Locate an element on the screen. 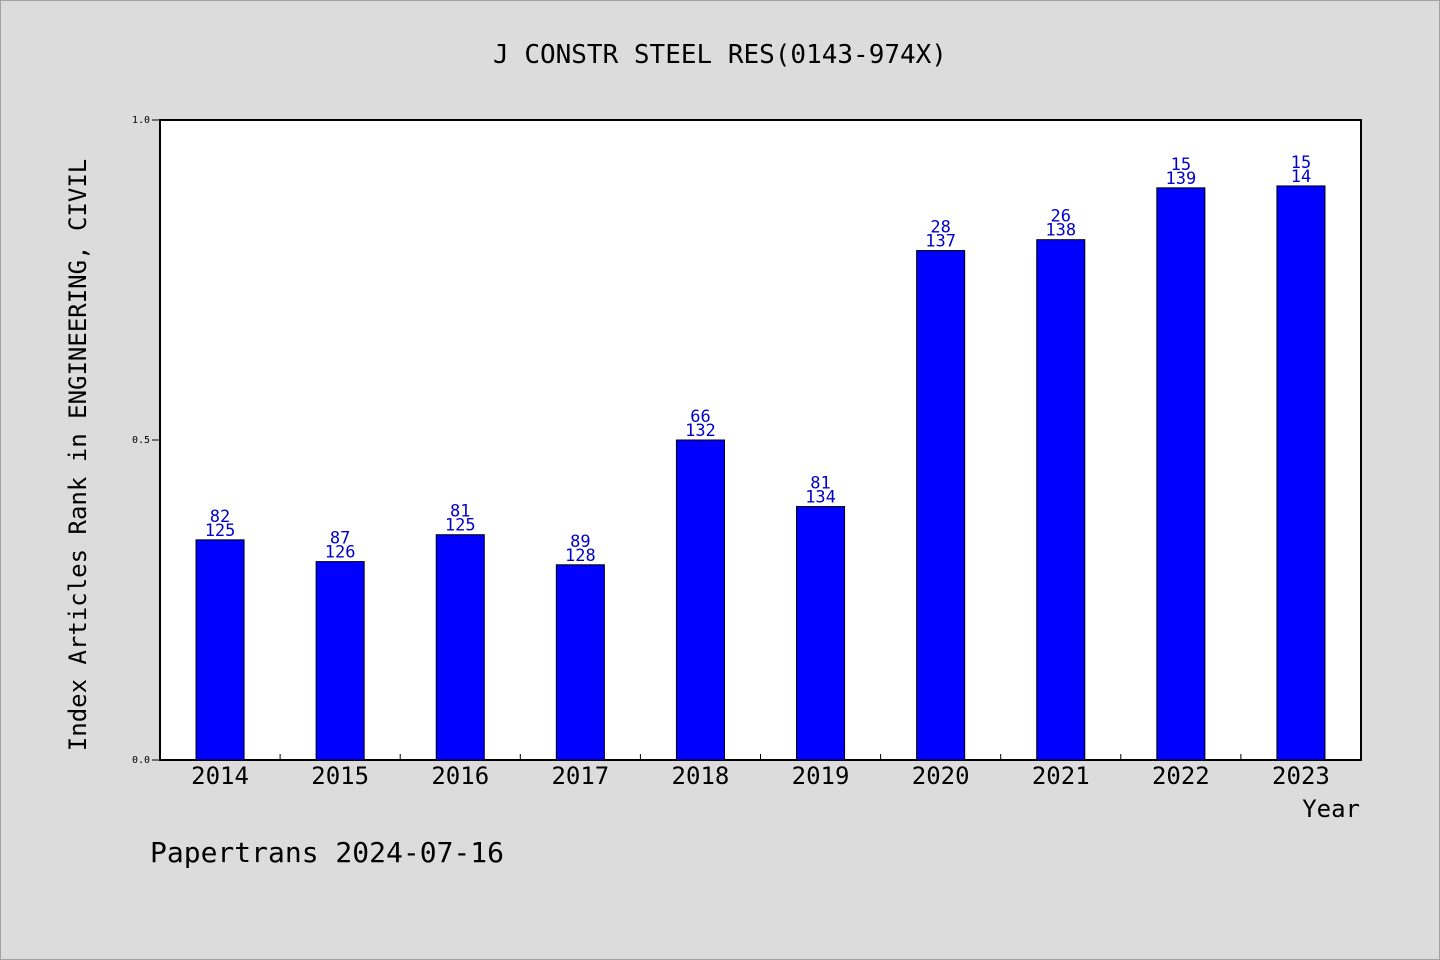 Image resolution: width=1440 pixels, height=960 pixels. bar-label-top: 26 is located at coordinates (1061, 217).